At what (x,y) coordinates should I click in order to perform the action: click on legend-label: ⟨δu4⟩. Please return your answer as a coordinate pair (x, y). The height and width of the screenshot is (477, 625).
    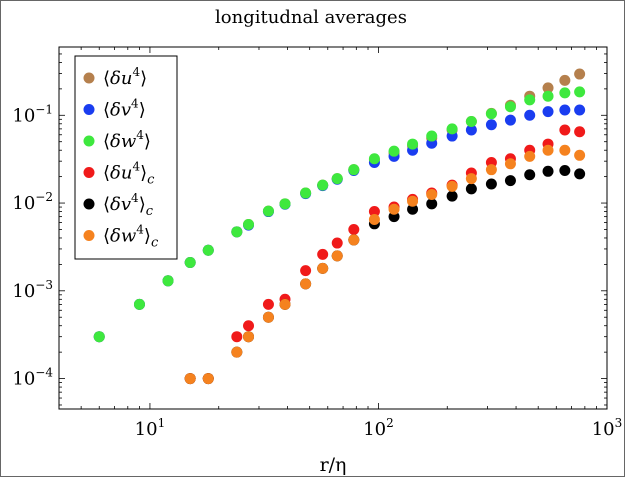
    Looking at the image, I should click on (125, 77).